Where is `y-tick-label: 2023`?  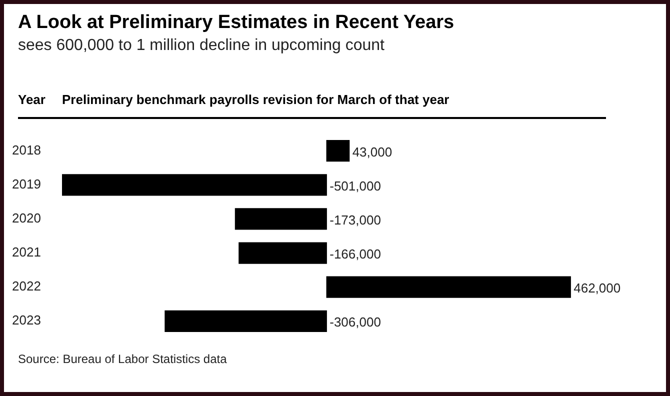
y-tick-label: 2023 is located at coordinates (26, 320).